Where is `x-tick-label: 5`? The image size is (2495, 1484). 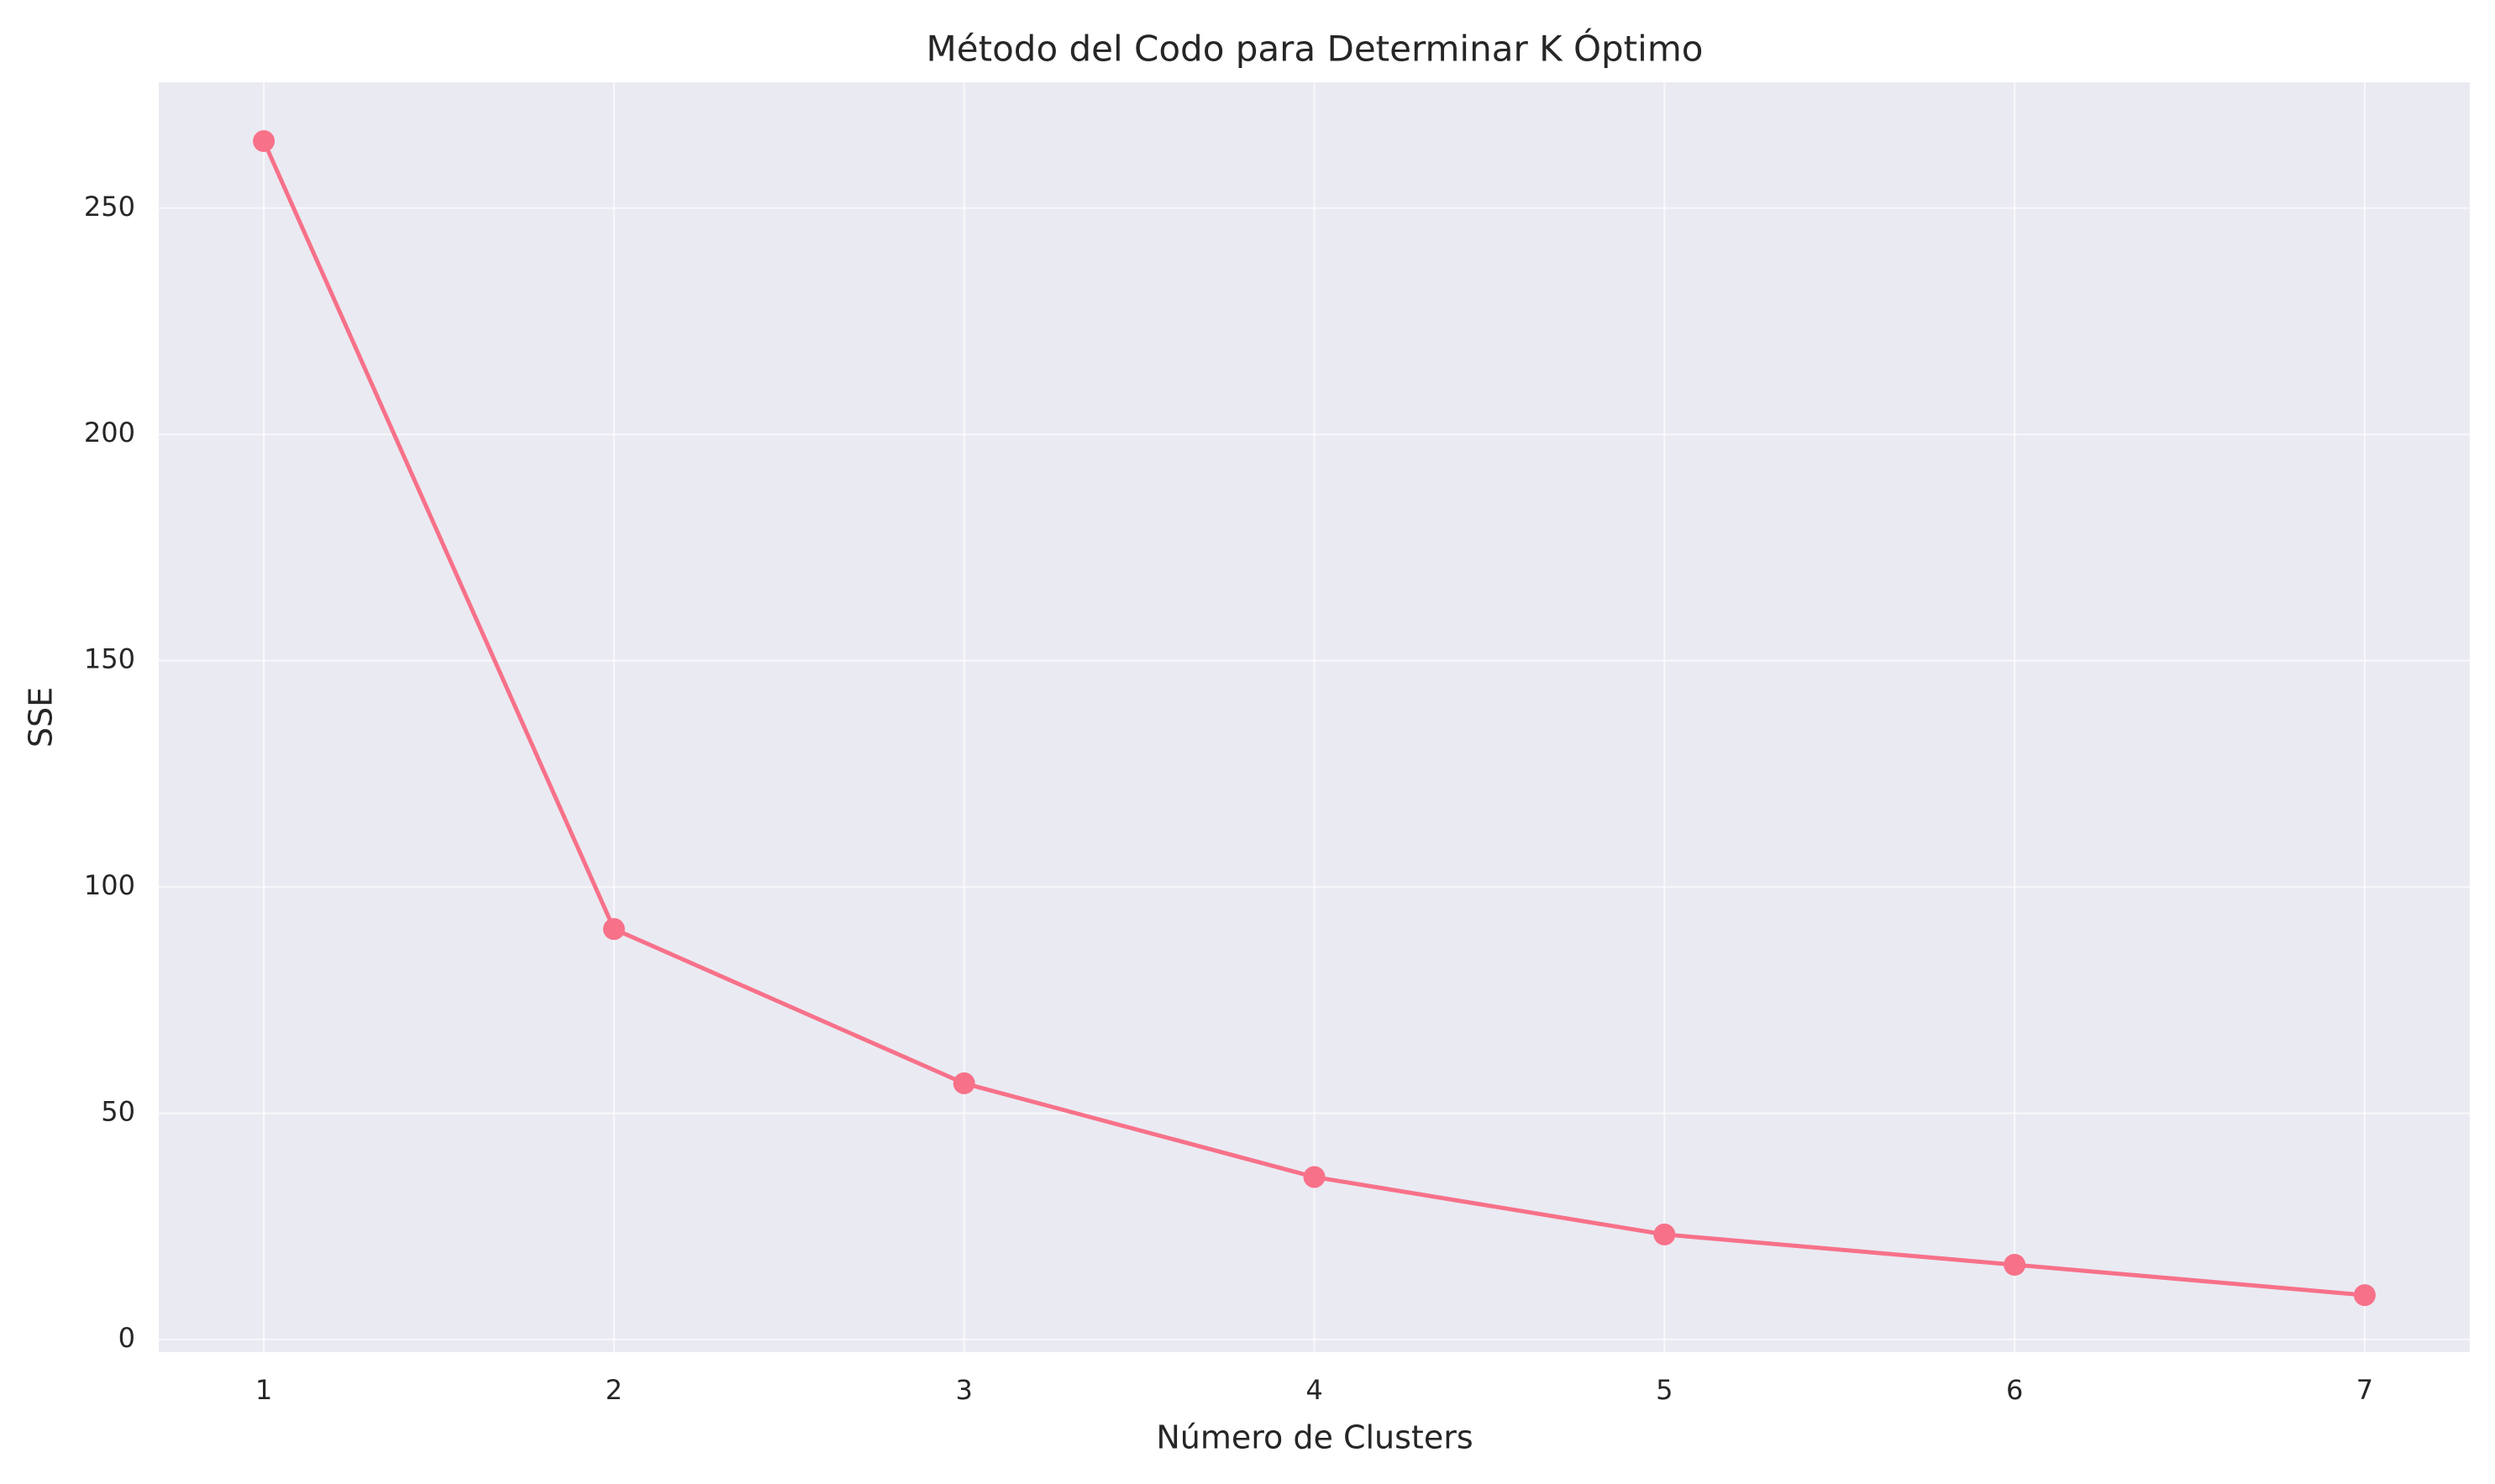
x-tick-label: 5 is located at coordinates (1665, 1390).